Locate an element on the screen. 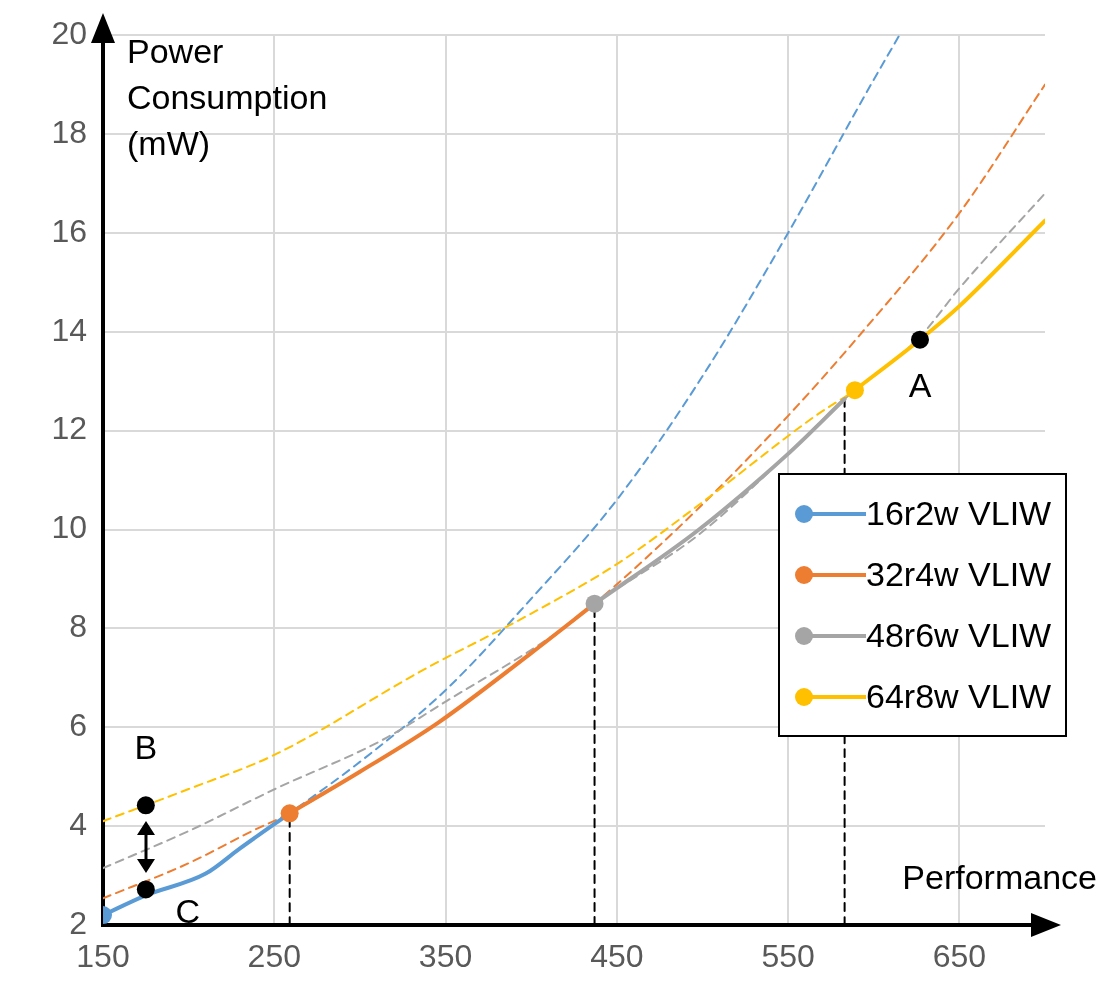 Image resolution: width=1119 pixels, height=994 pixels. y-tick-label: 16 is located at coordinates (69, 230).